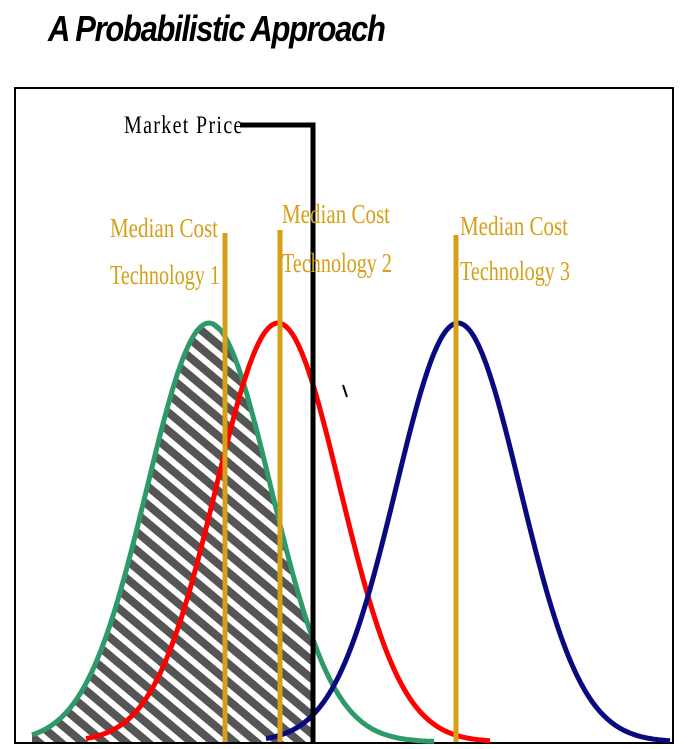 The image size is (693, 749). What do you see at coordinates (515, 271) in the screenshot?
I see `technology-3-label-line-2: Technology 3` at bounding box center [515, 271].